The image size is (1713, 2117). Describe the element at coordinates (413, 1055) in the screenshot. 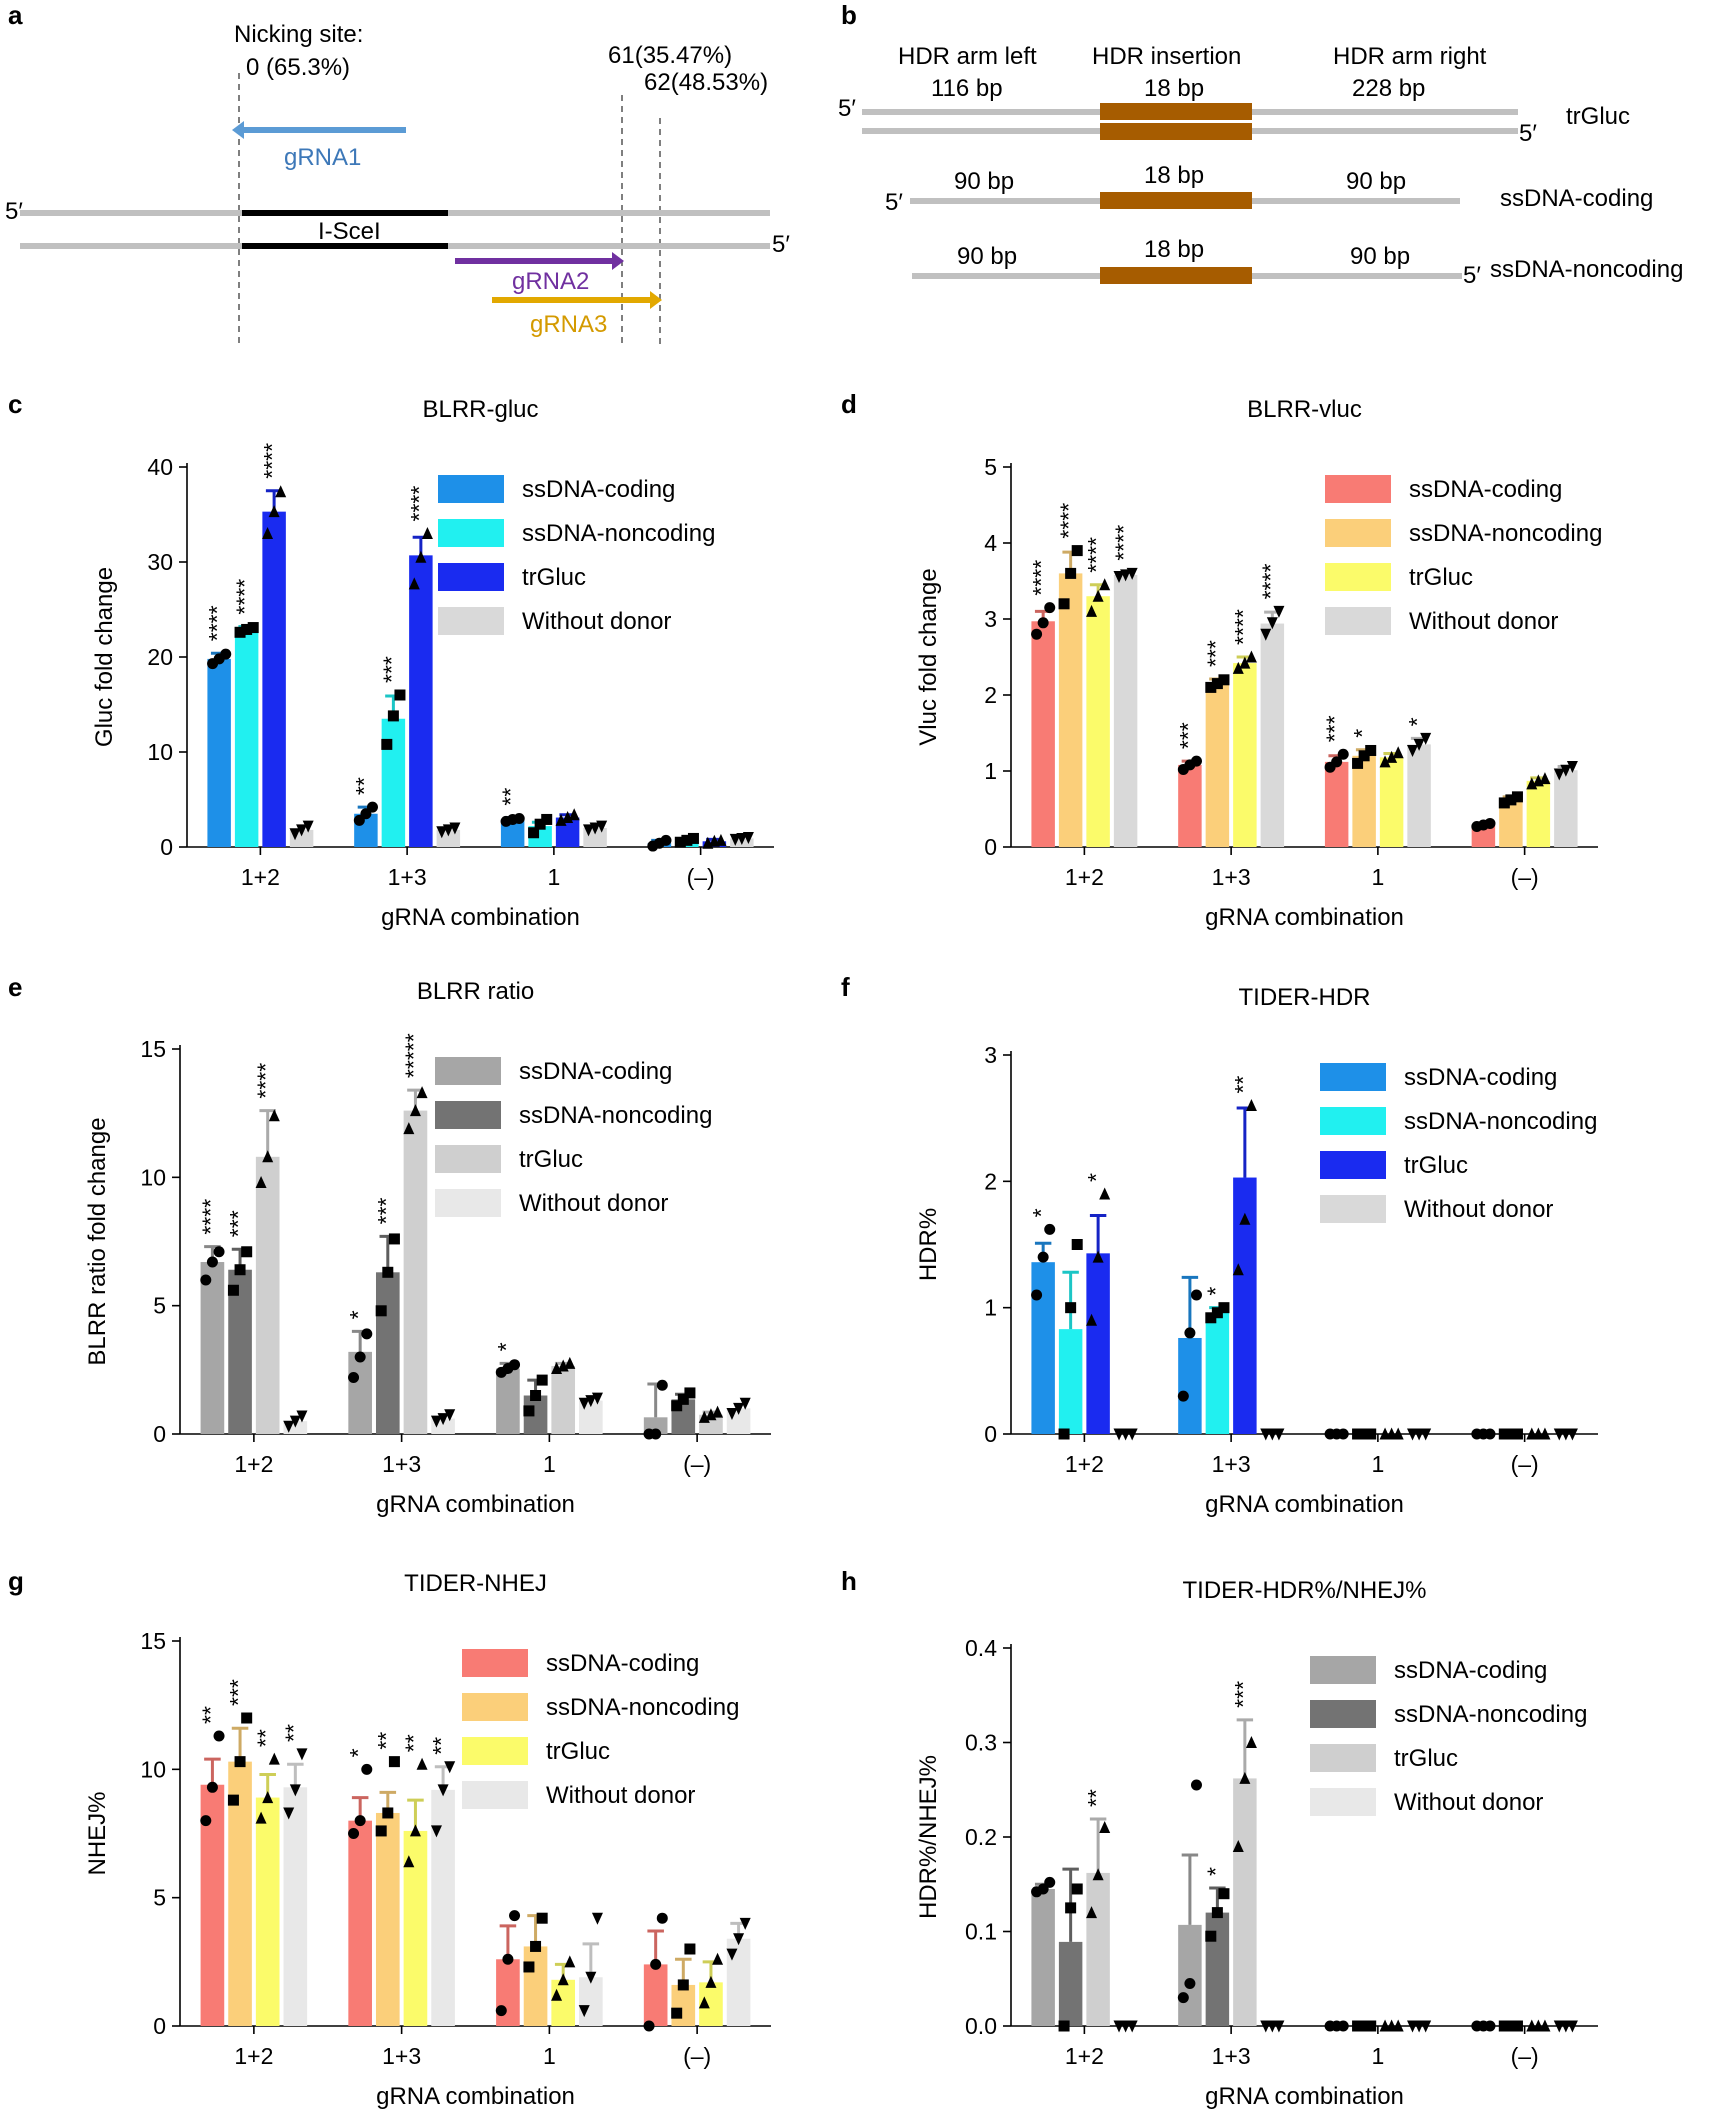

I see `significance-stars: *****` at that location.